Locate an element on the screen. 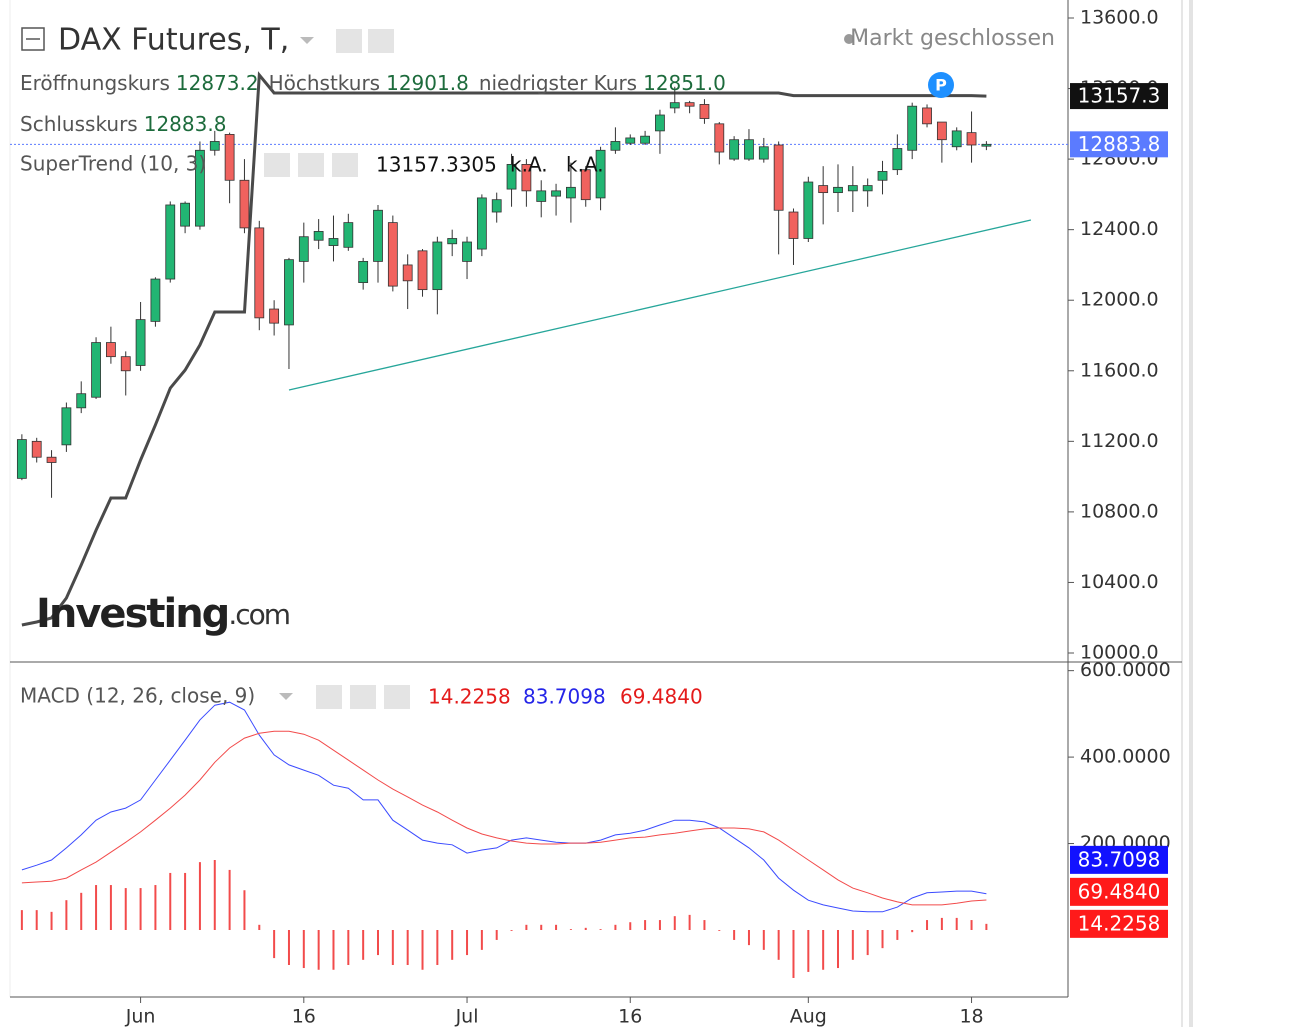 The image size is (1301, 1027). x-tick-label: Jun is located at coordinates (140, 1016).